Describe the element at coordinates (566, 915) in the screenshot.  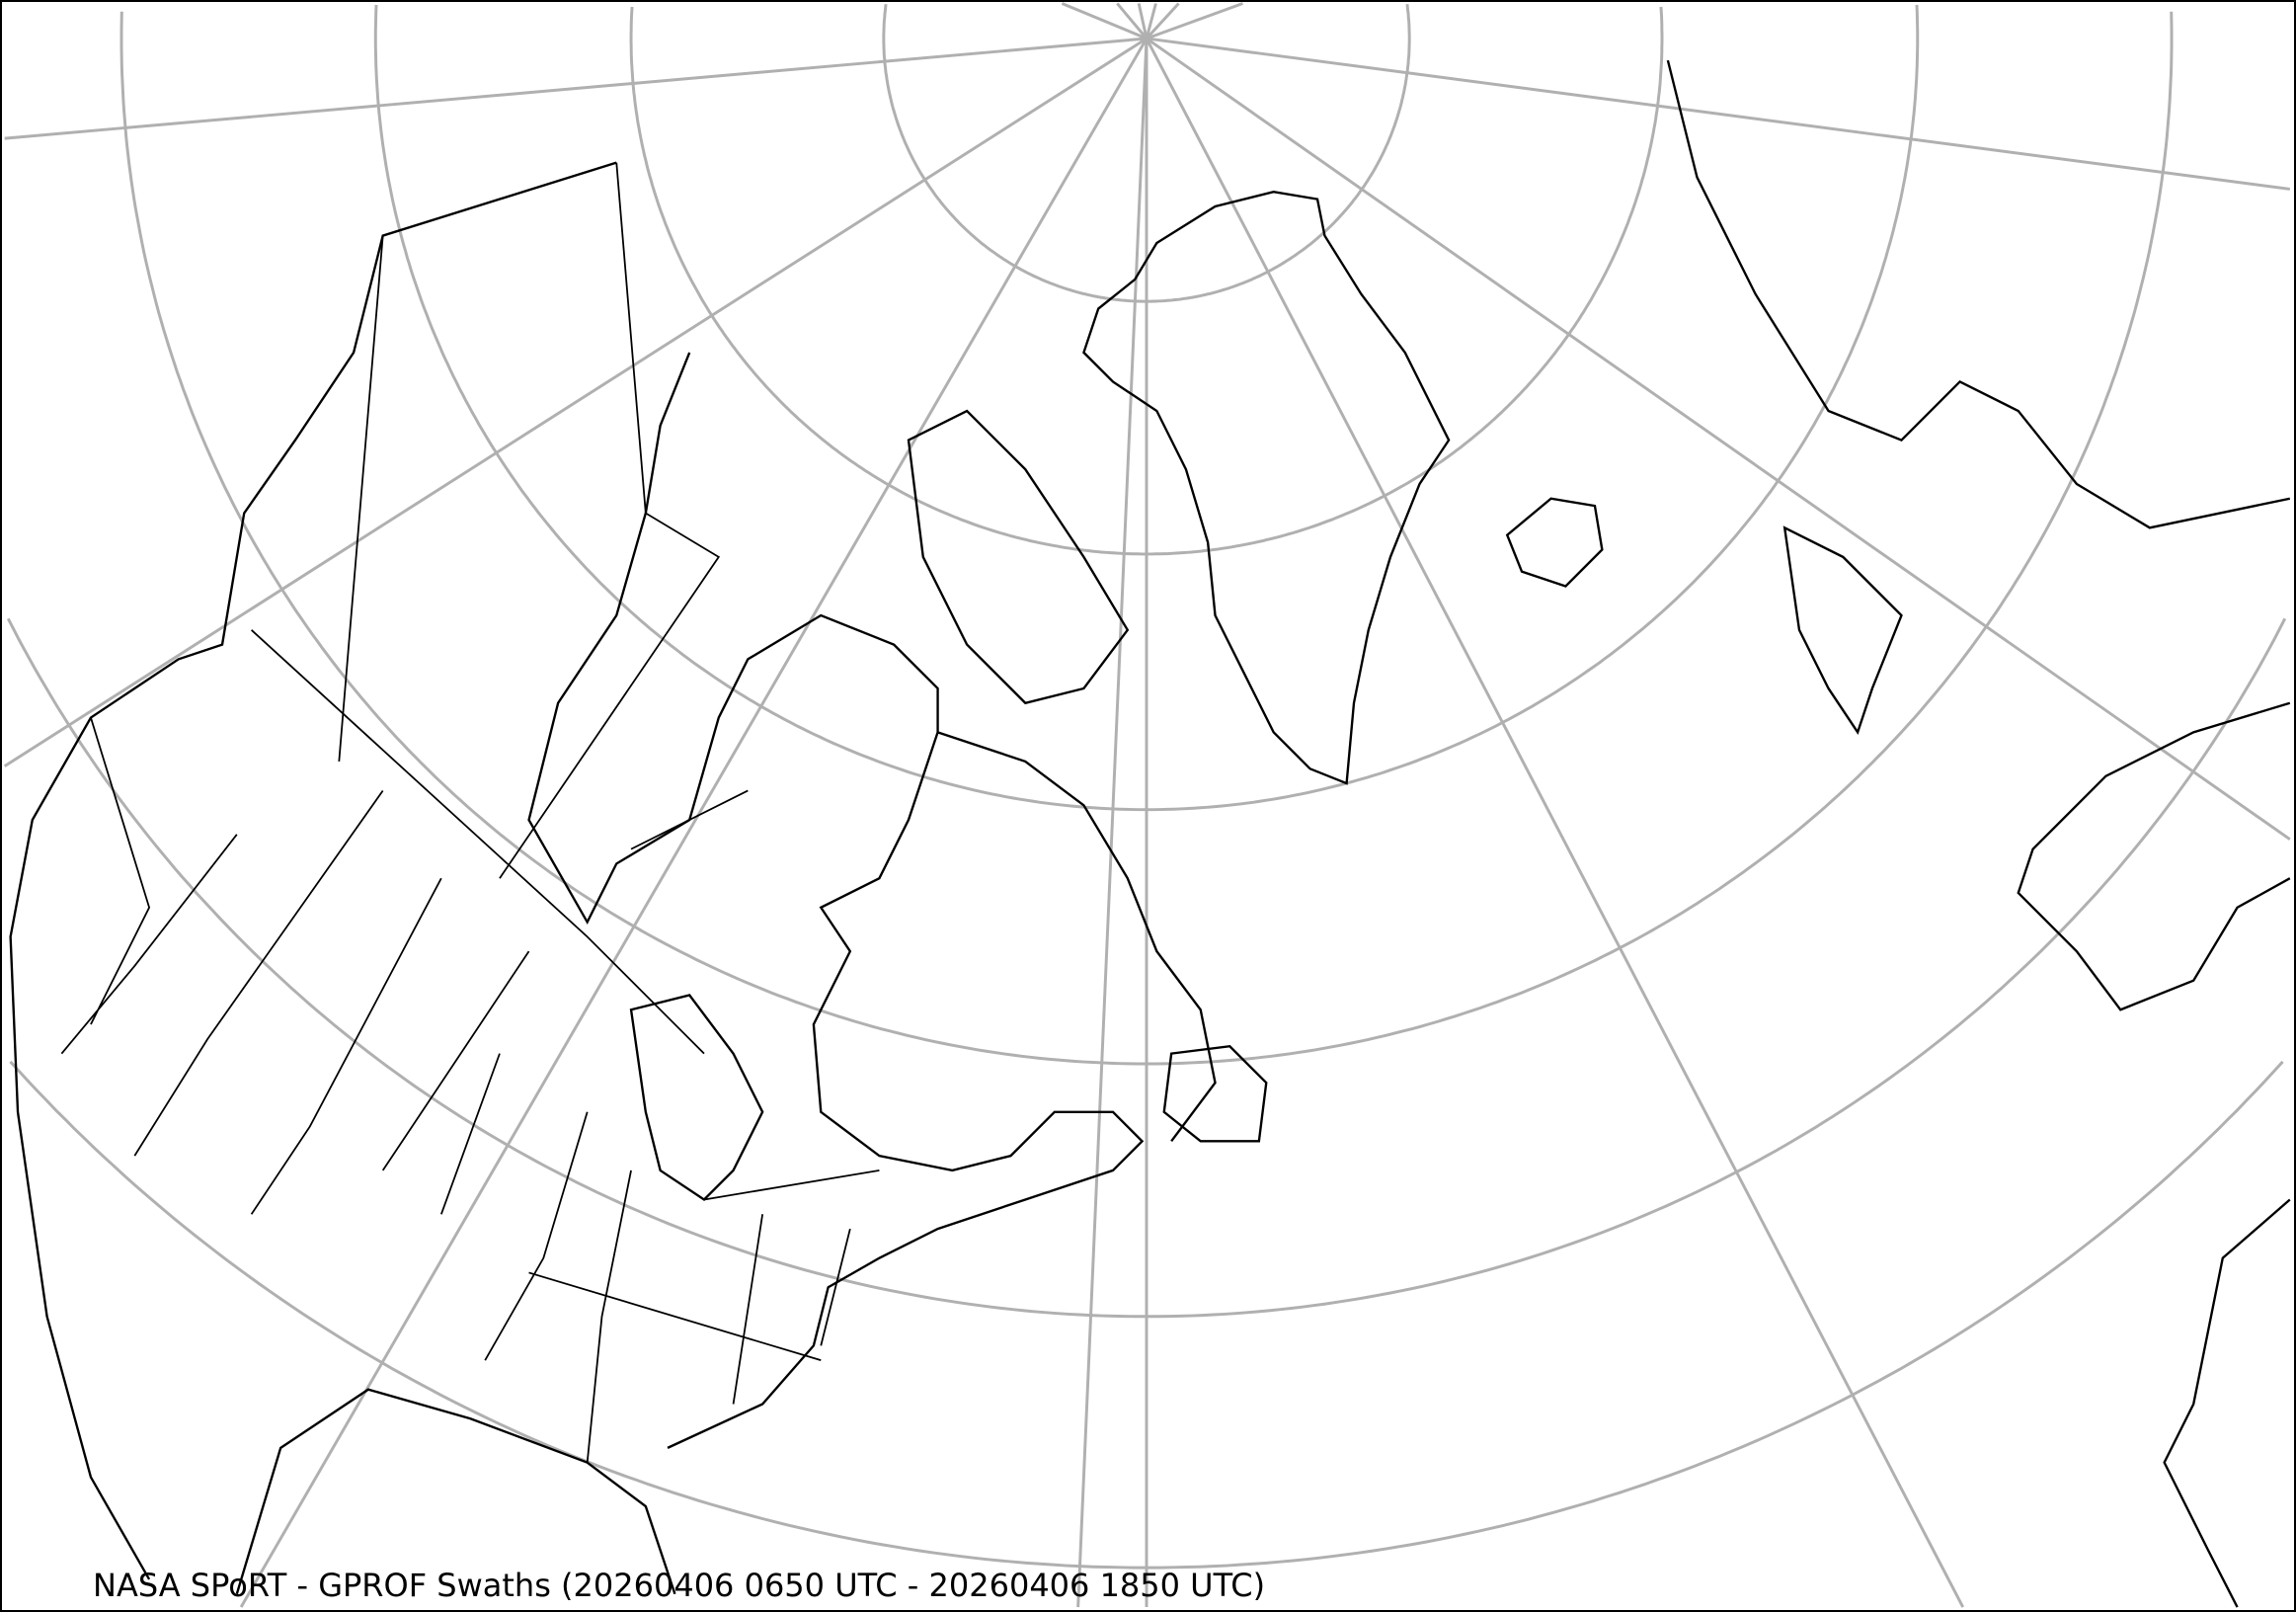
I see `us-canada-border` at that location.